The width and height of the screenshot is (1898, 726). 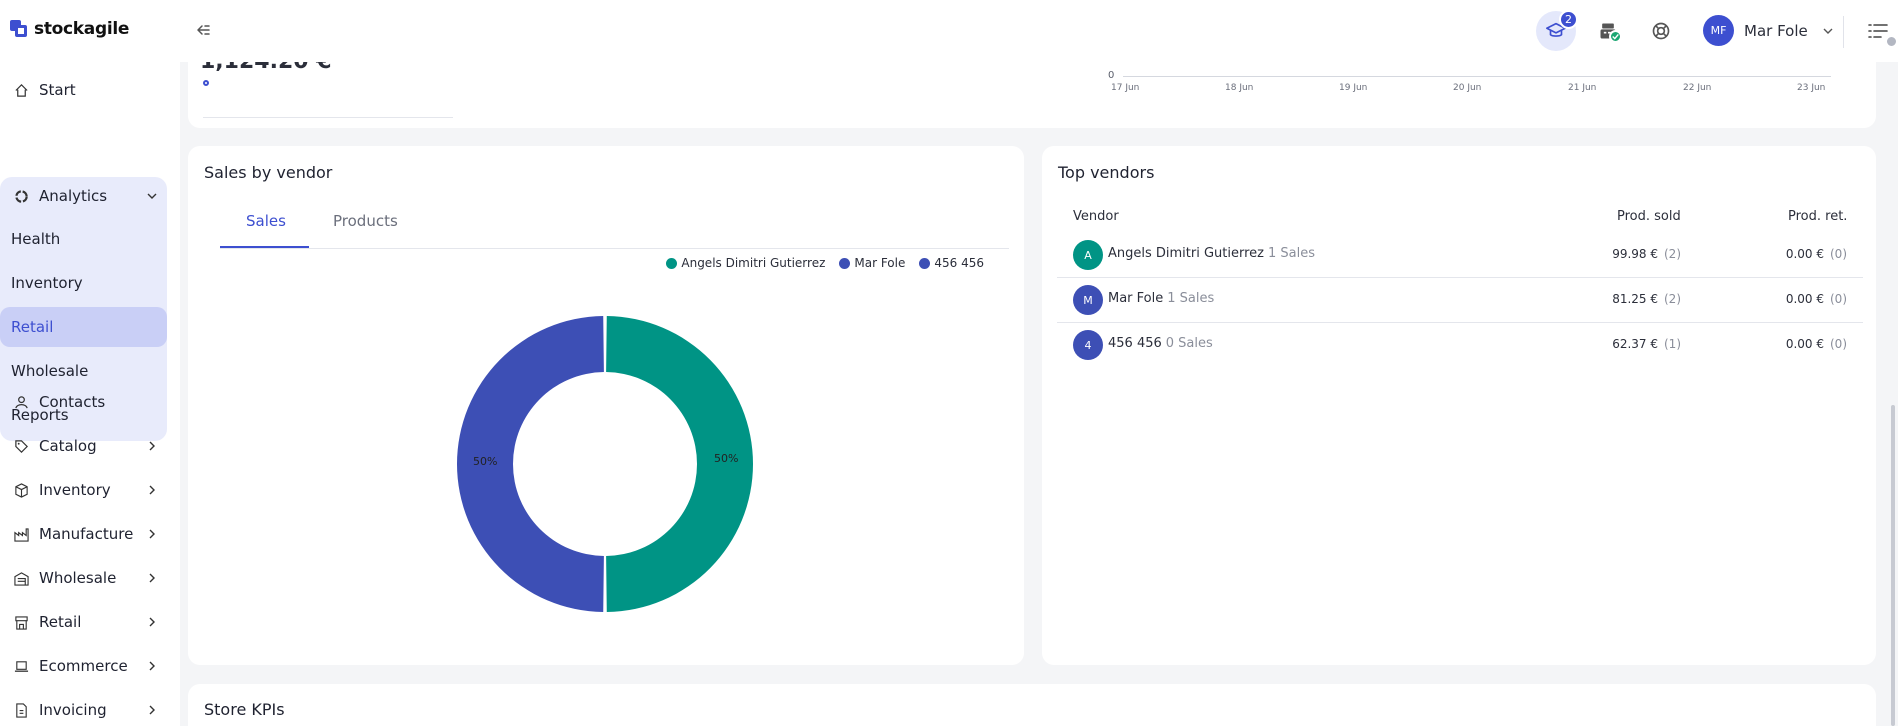 What do you see at coordinates (73, 710) in the screenshot?
I see `sidebar-item-label: Invoicing` at bounding box center [73, 710].